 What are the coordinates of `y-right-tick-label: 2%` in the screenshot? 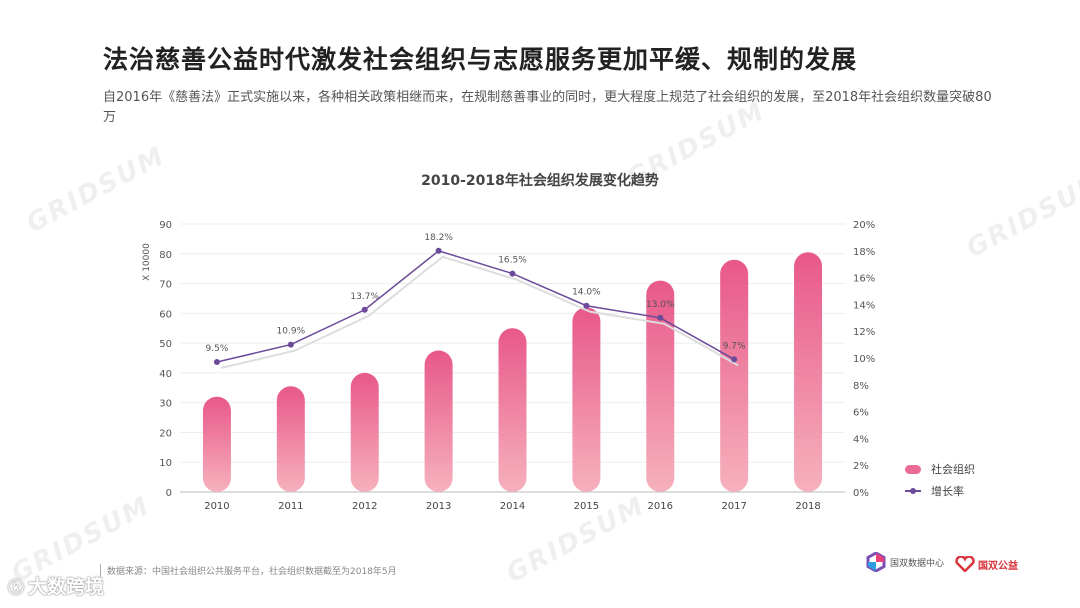 It's located at (861, 466).